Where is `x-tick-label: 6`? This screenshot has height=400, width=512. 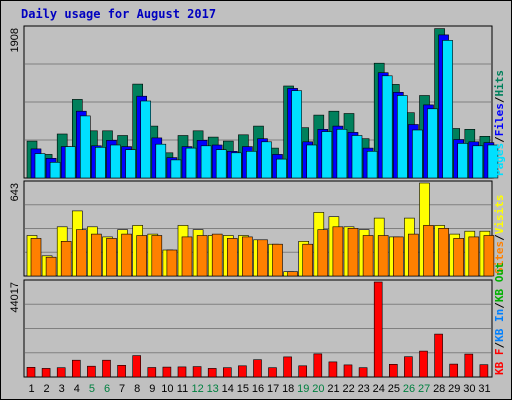
x-tick-label: 6 is located at coordinates (107, 389).